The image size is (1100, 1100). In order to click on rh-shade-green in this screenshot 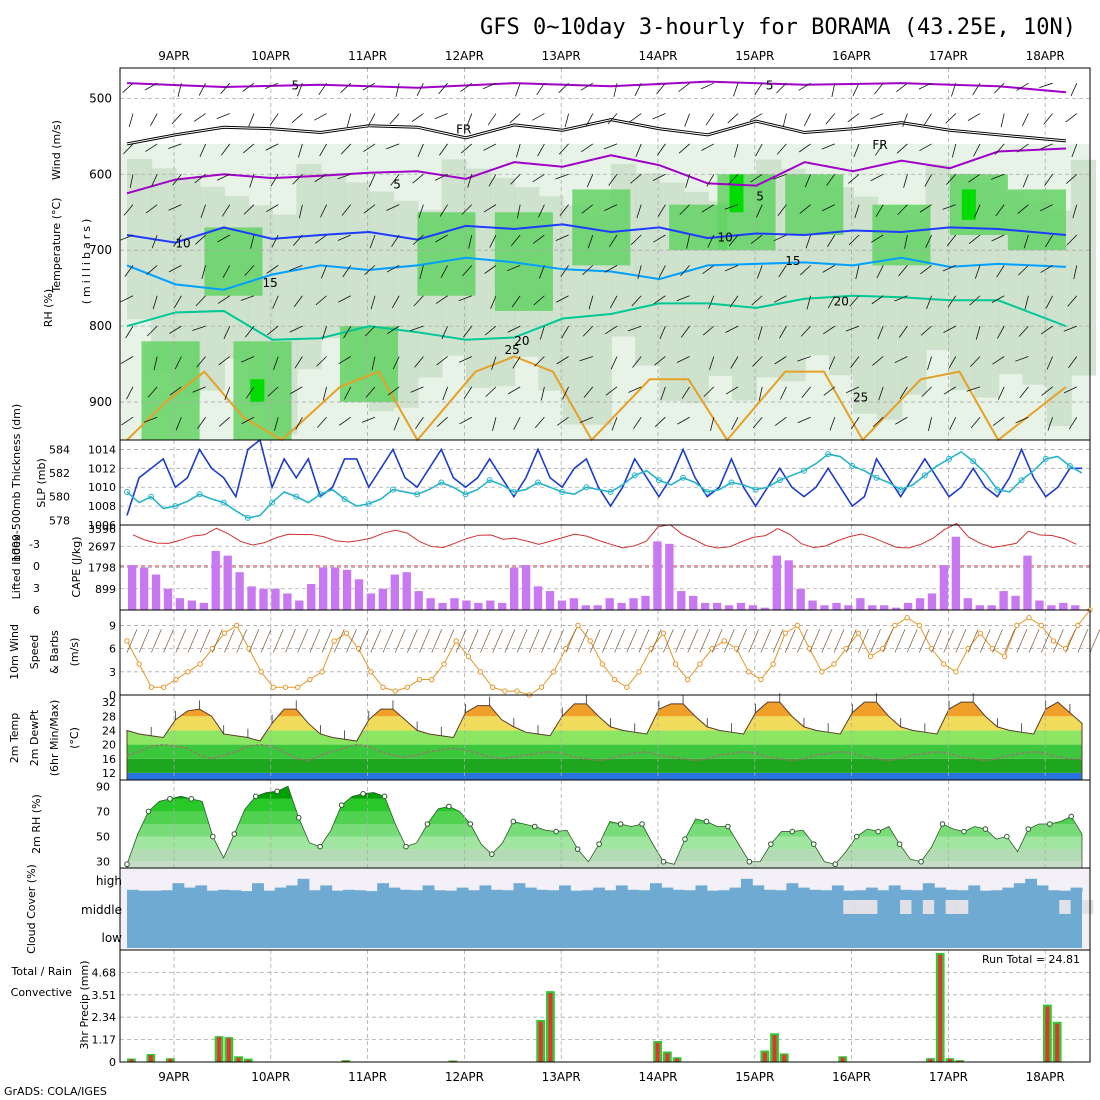, I will do `click(1036, 220)`.